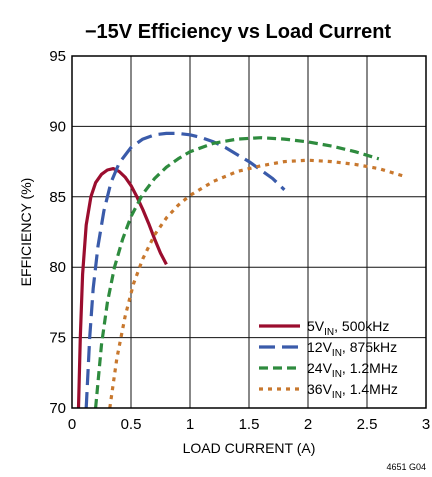  I want to click on y-tick-label: 85, so click(57, 197).